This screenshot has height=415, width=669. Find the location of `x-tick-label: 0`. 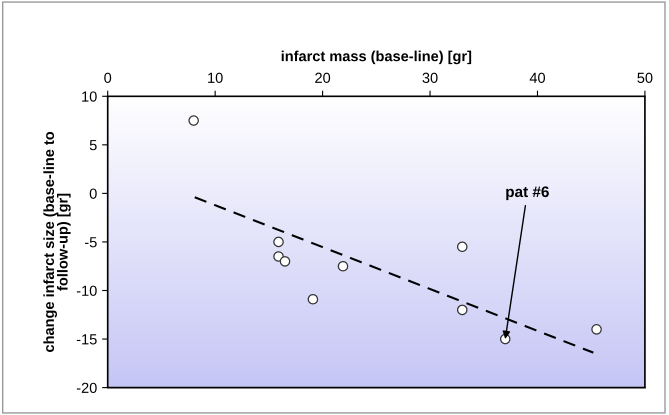

x-tick-label: 0 is located at coordinates (108, 77).